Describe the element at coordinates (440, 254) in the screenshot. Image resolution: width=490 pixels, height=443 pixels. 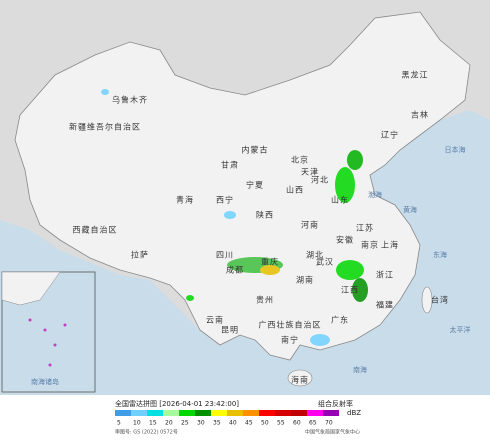
I see `sea-label: 东海` at that location.